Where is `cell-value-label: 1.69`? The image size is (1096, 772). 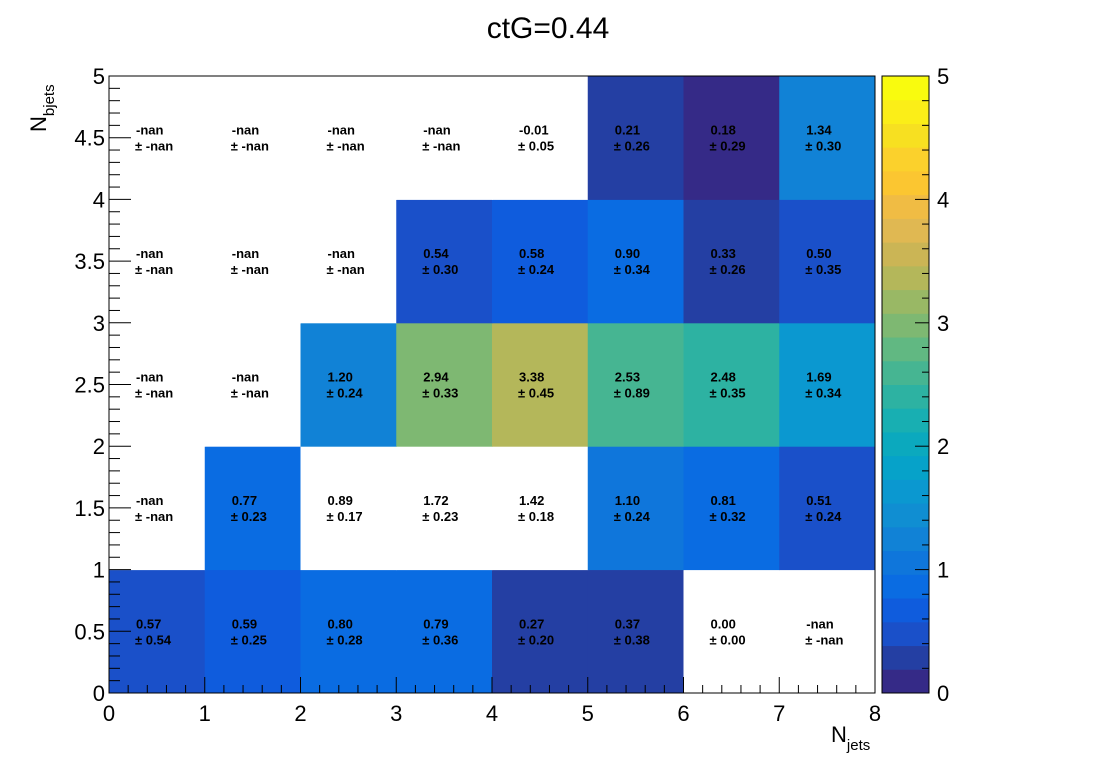 cell-value-label: 1.69 is located at coordinates (818, 377).